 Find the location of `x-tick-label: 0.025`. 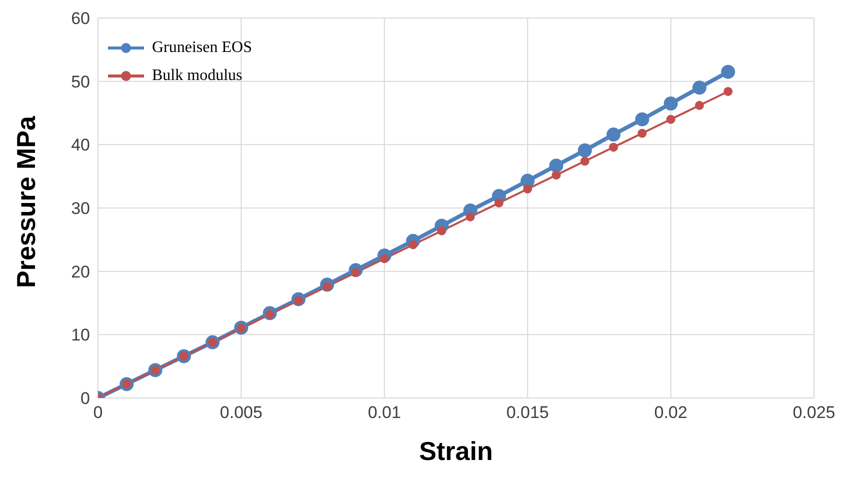

x-tick-label: 0.025 is located at coordinates (814, 412).